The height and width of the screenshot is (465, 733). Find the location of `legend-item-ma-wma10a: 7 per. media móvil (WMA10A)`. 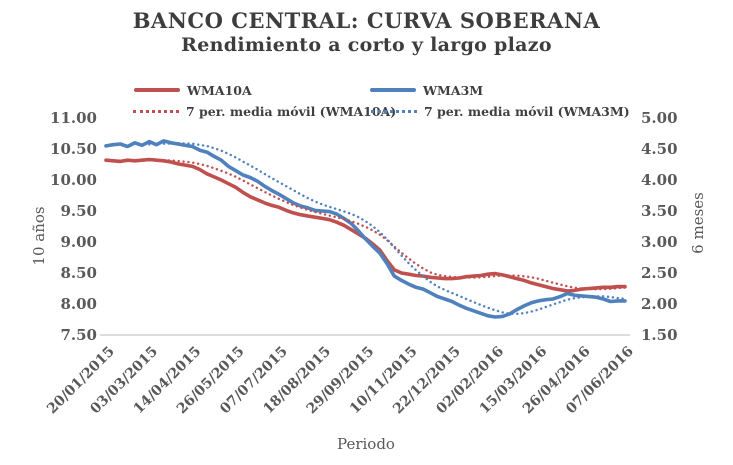

legend-item-ma-wma10a: 7 per. media móvil (WMA10A) is located at coordinates (264, 111).